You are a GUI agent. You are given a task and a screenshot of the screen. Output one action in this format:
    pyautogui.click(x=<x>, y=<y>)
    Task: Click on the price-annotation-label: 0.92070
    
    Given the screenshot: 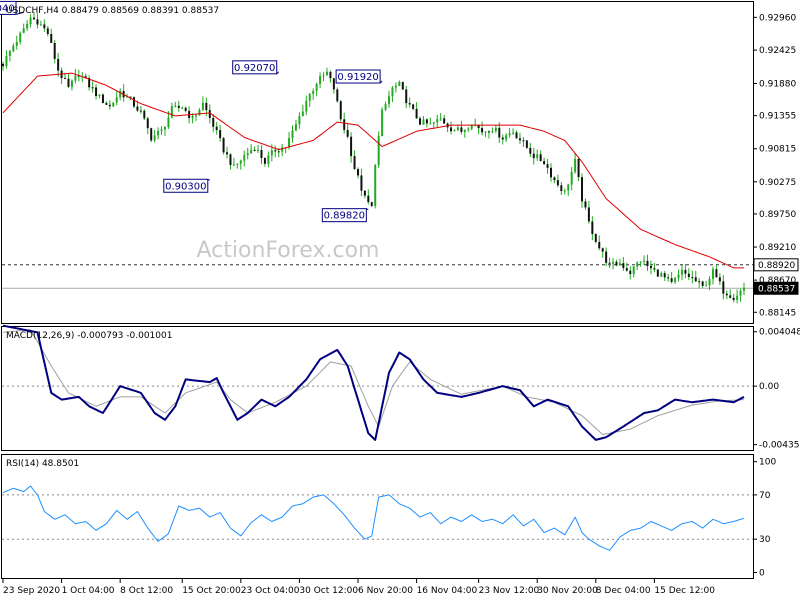 What is the action you would take?
    pyautogui.click(x=254, y=68)
    